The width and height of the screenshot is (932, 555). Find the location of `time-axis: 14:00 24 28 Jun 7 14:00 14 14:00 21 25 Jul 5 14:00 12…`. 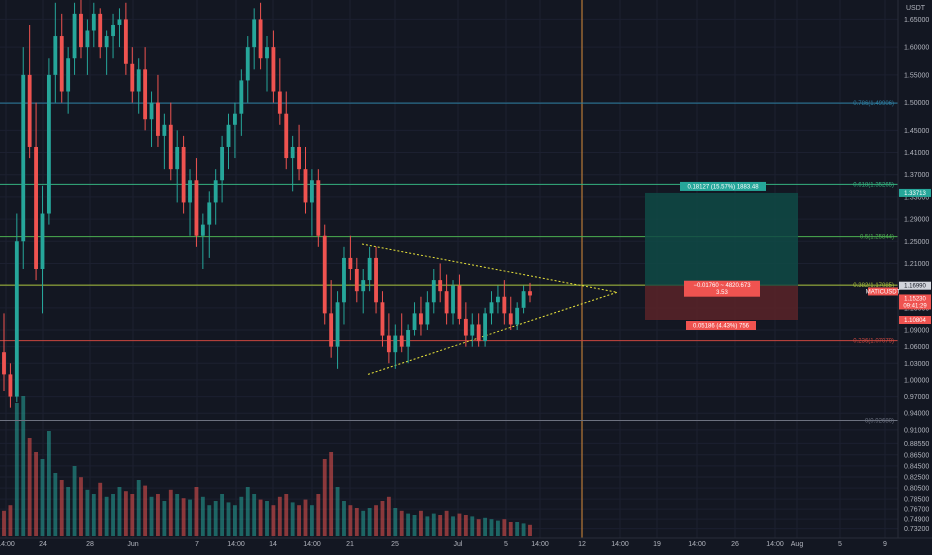

time-axis: 14:00 24 28 Jun 7 14:00 14 14:00 21 25 Jul 5 14:00 12… is located at coordinates (466, 542).